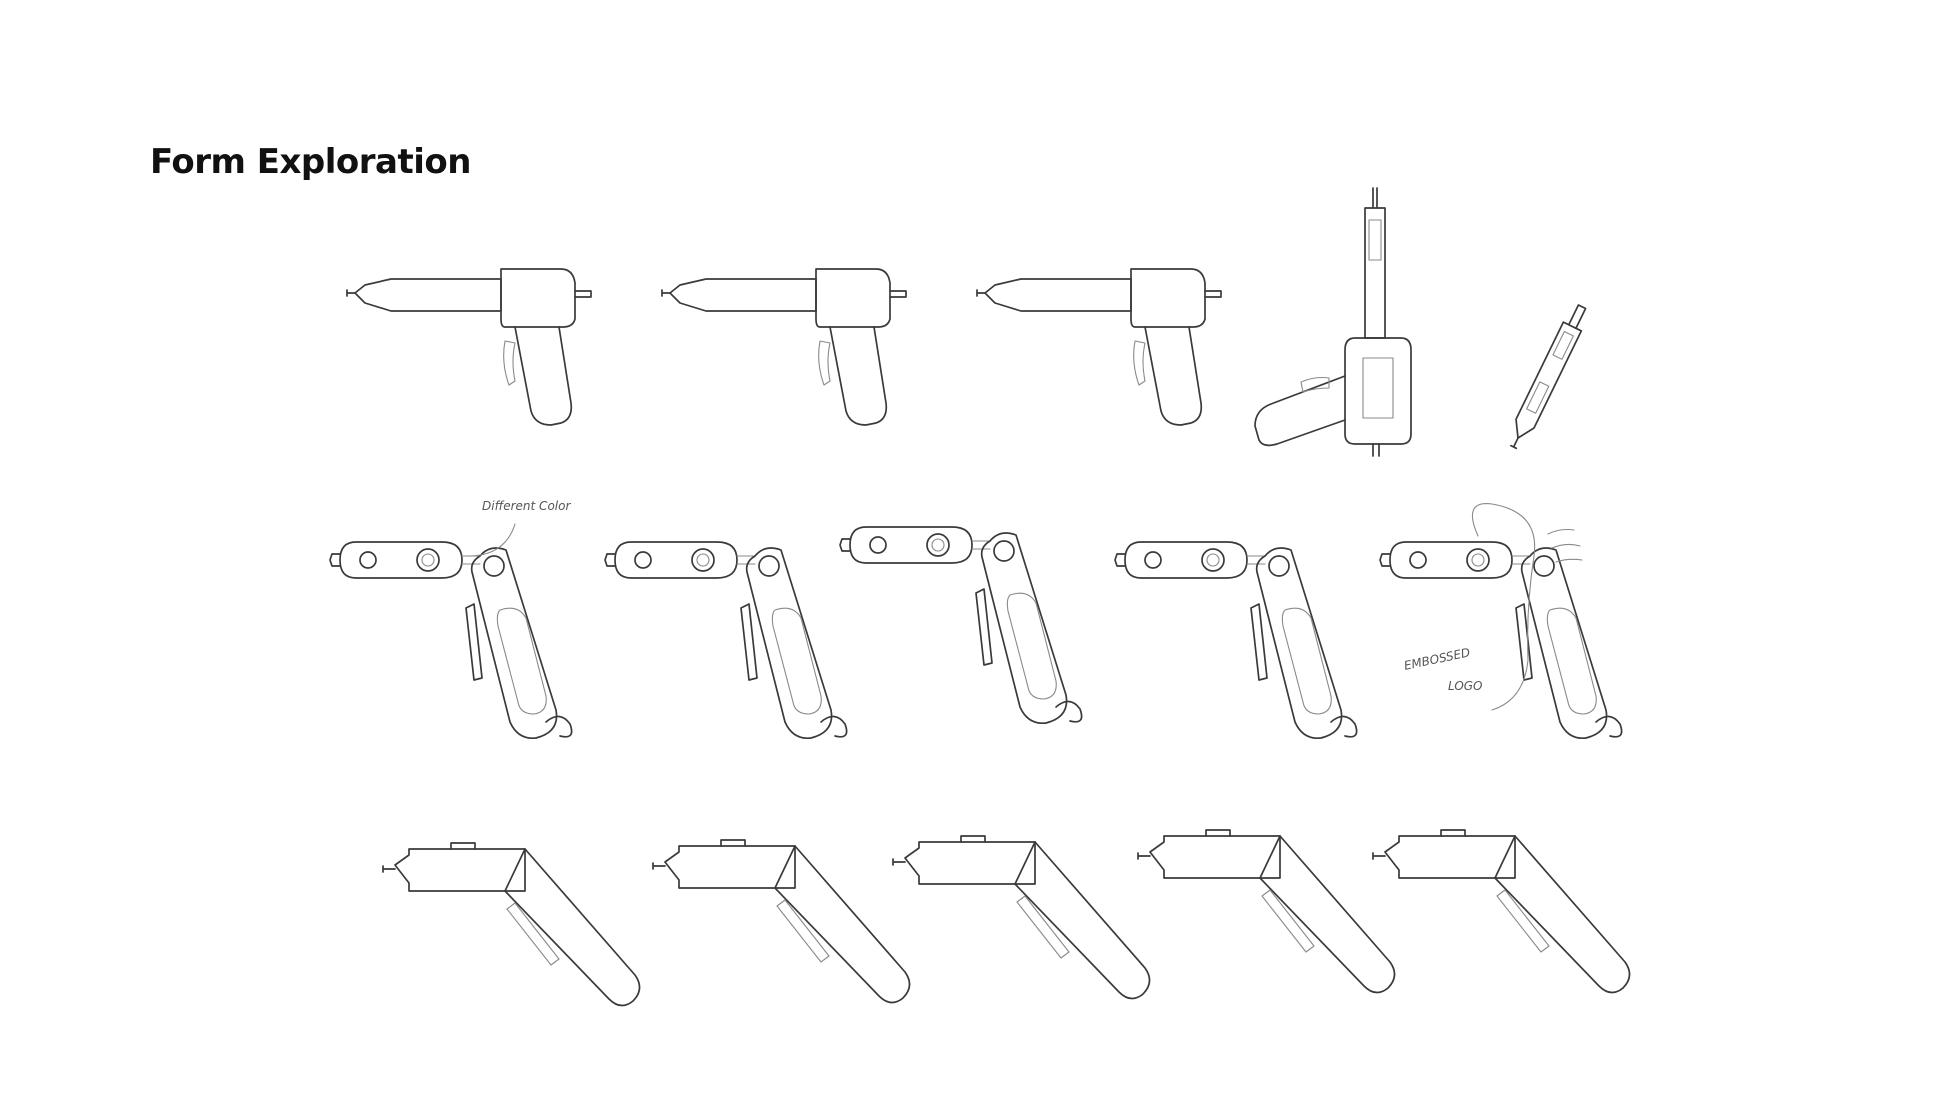 Image resolution: width=1960 pixels, height=1120 pixels. Describe the element at coordinates (1465, 686) in the screenshot. I see `annotation-logo: LOGO` at that location.